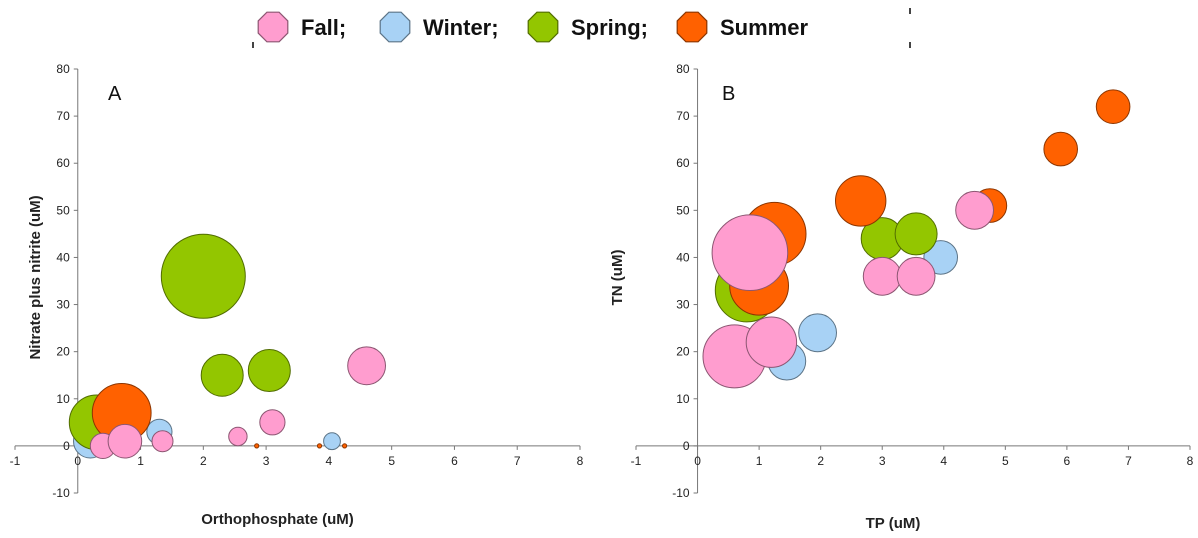 This screenshot has height=538, width=1198. What do you see at coordinates (277, 519) in the screenshot?
I see `x-axis-title: Orthophosphate (uM)` at bounding box center [277, 519].